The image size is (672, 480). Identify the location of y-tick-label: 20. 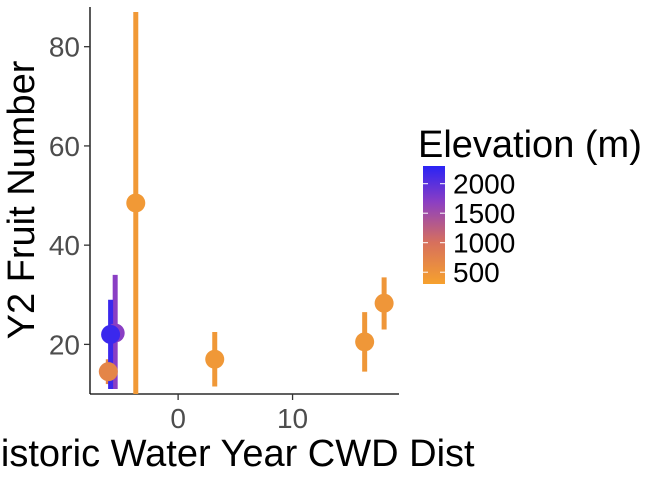
(64, 344).